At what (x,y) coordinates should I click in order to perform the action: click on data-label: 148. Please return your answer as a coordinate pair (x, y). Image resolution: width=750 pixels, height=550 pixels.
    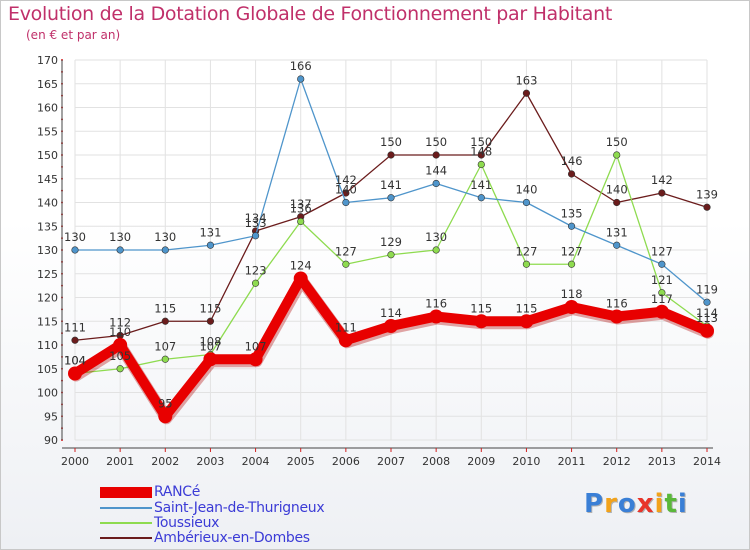
    Looking at the image, I should click on (481, 152).